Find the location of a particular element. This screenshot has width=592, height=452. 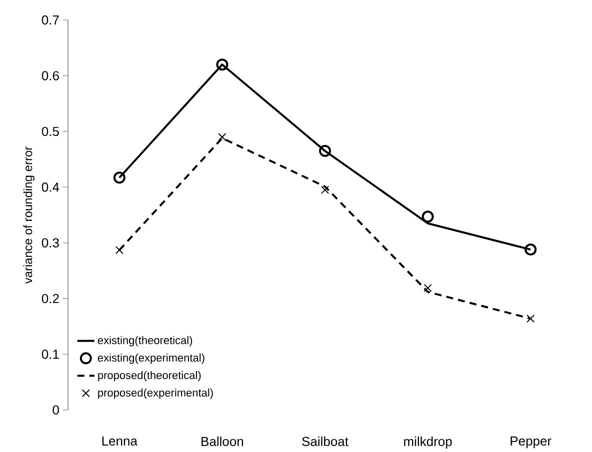

legend-label: proposed(experimental) is located at coordinates (155, 393).